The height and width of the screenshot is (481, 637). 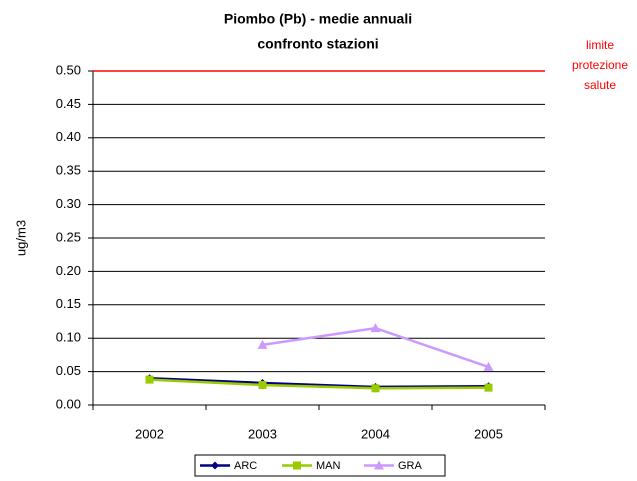 What do you see at coordinates (600, 85) in the screenshot?
I see `limit-label: salute` at bounding box center [600, 85].